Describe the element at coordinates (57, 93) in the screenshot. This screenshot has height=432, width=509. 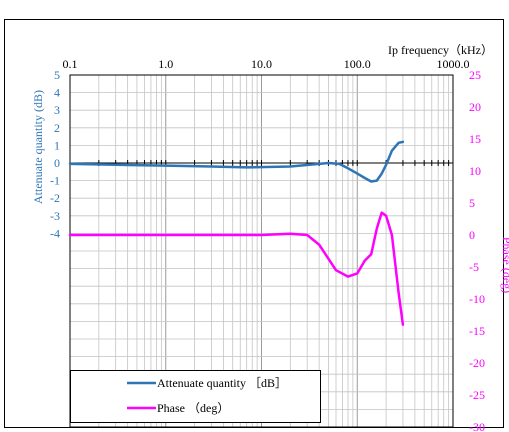
I see `left-tick-label: 4` at that location.